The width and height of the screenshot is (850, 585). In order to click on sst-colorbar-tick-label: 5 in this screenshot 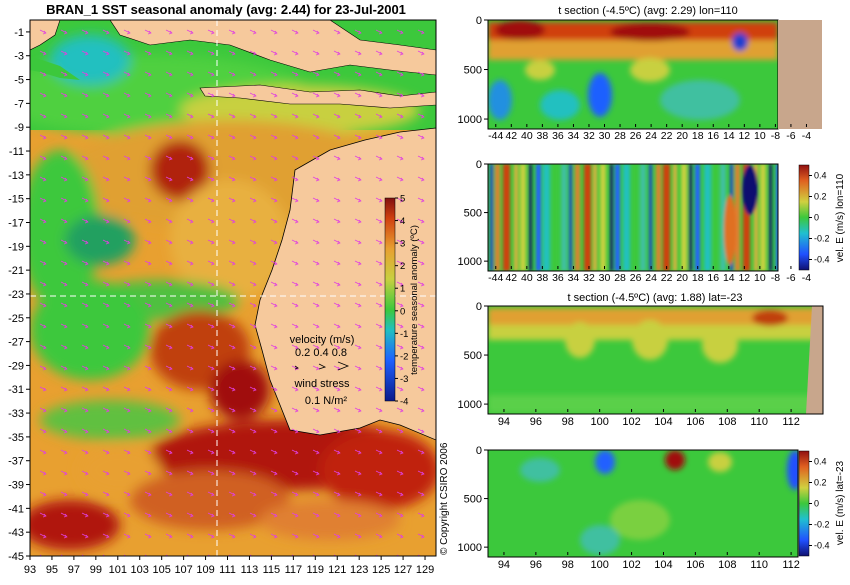, I will do `click(402, 199)`.